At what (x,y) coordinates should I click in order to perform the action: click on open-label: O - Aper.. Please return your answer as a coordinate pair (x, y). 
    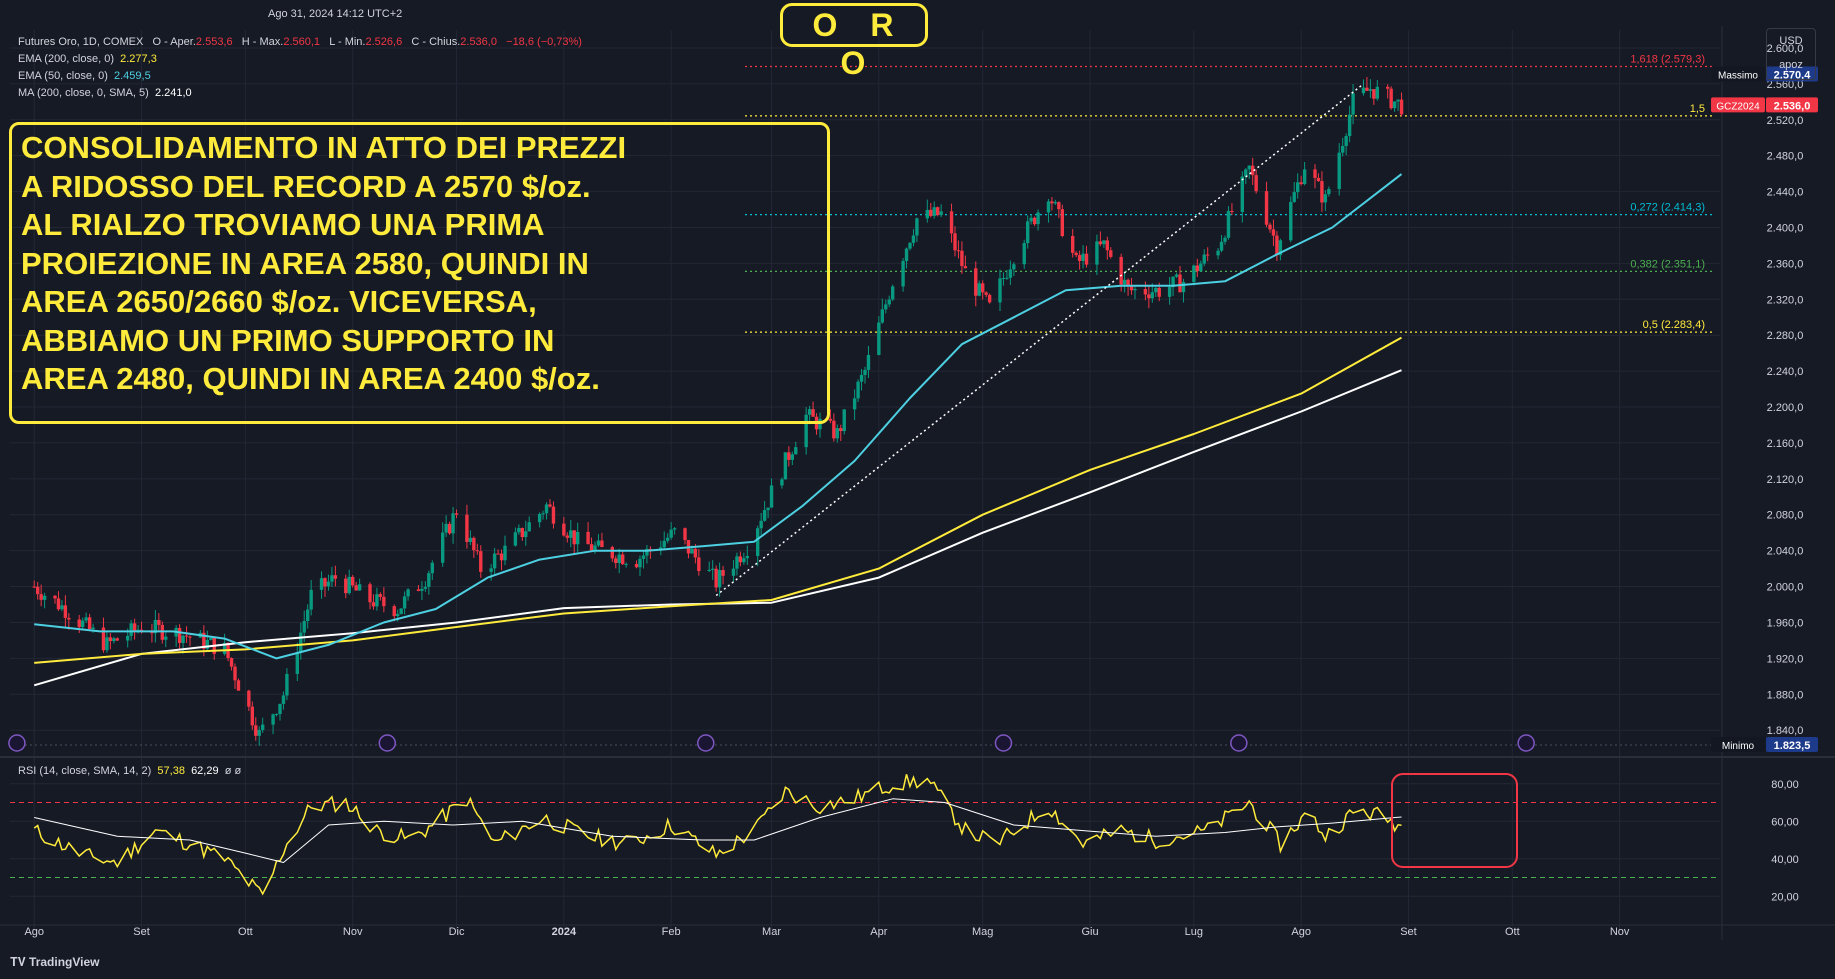
    Looking at the image, I should click on (174, 42).